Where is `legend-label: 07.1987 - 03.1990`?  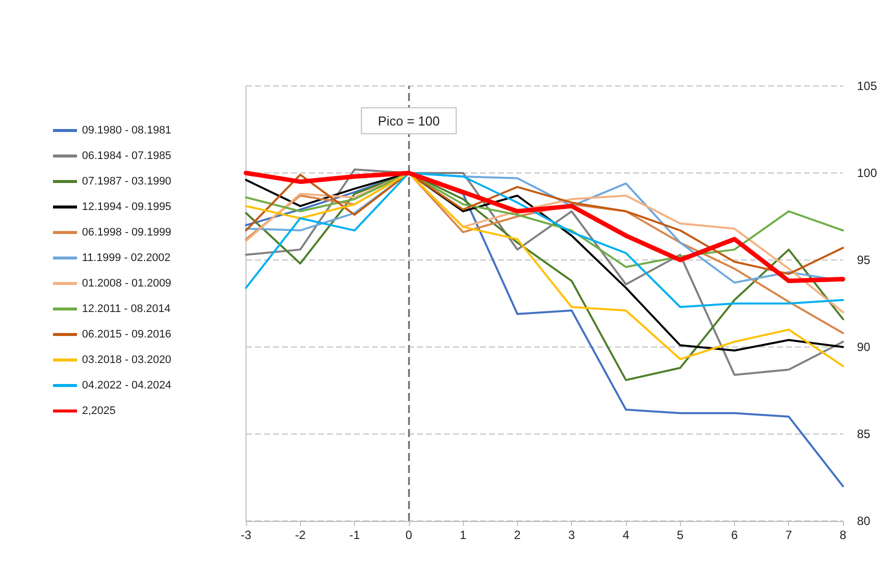
legend-label: 07.1987 - 03.1990 is located at coordinates (127, 182).